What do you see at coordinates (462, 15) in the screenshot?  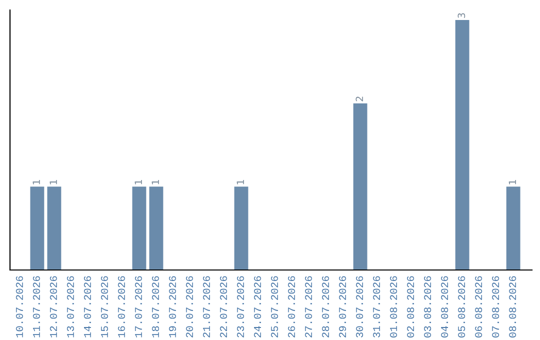 I see `data-label: 3` at bounding box center [462, 15].